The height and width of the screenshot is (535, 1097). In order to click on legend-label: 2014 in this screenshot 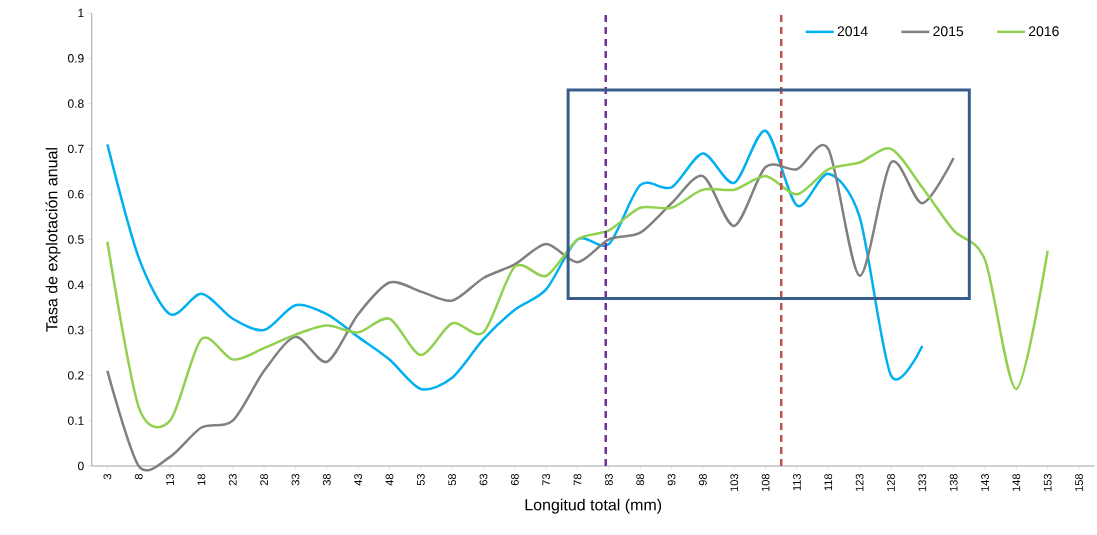, I will do `click(852, 31)`.